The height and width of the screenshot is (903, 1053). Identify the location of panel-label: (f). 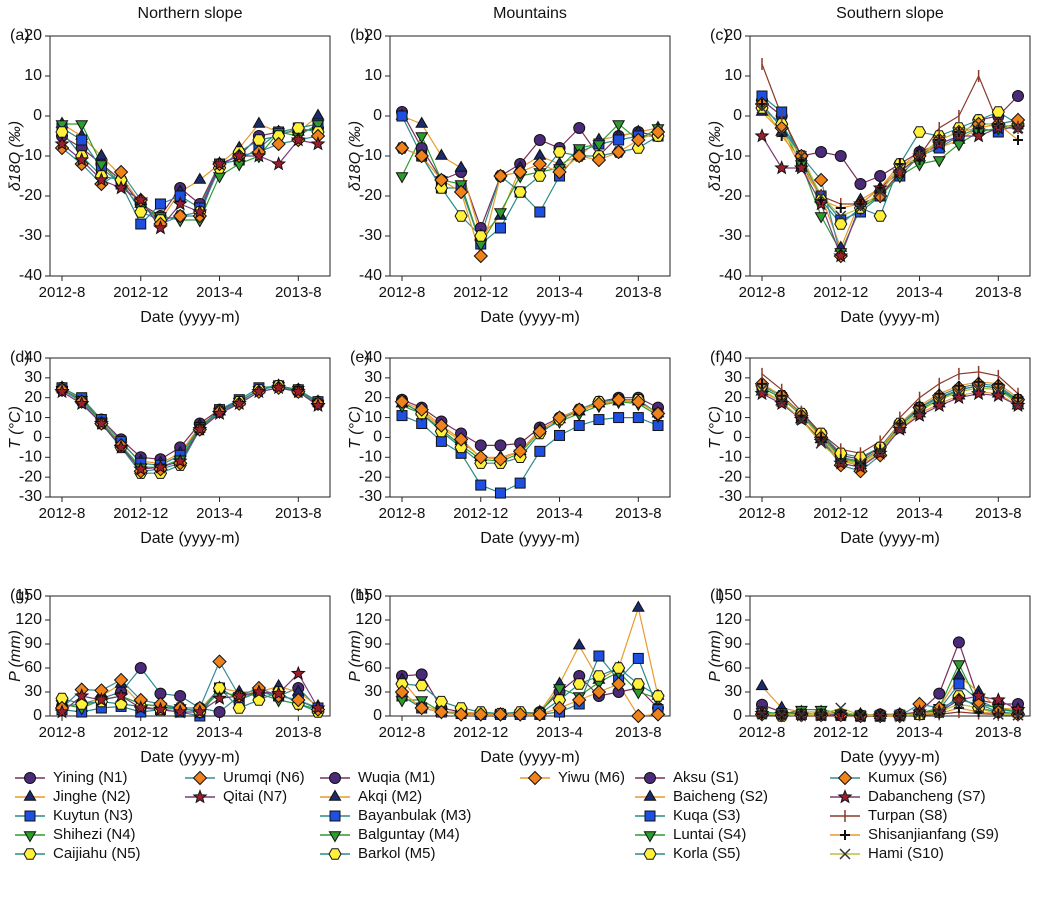
(717, 357).